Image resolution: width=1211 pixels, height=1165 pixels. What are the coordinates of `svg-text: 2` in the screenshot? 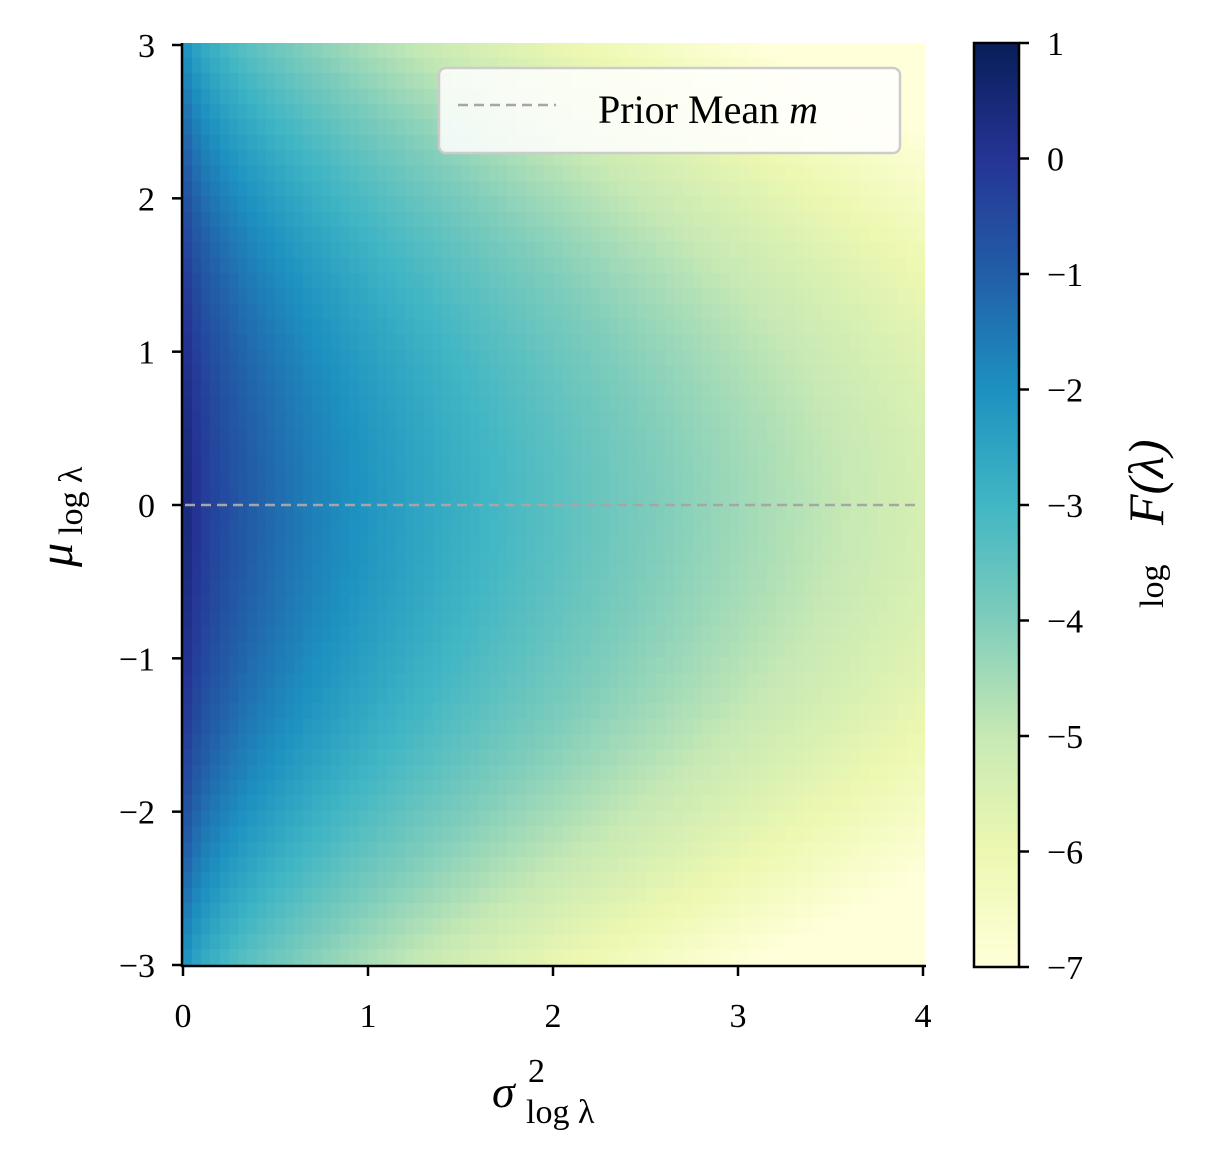 It's located at (536, 1071).